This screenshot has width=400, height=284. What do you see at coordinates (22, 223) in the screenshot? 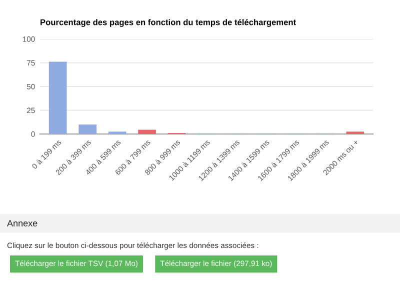
I see `text: Annexe` at bounding box center [22, 223].